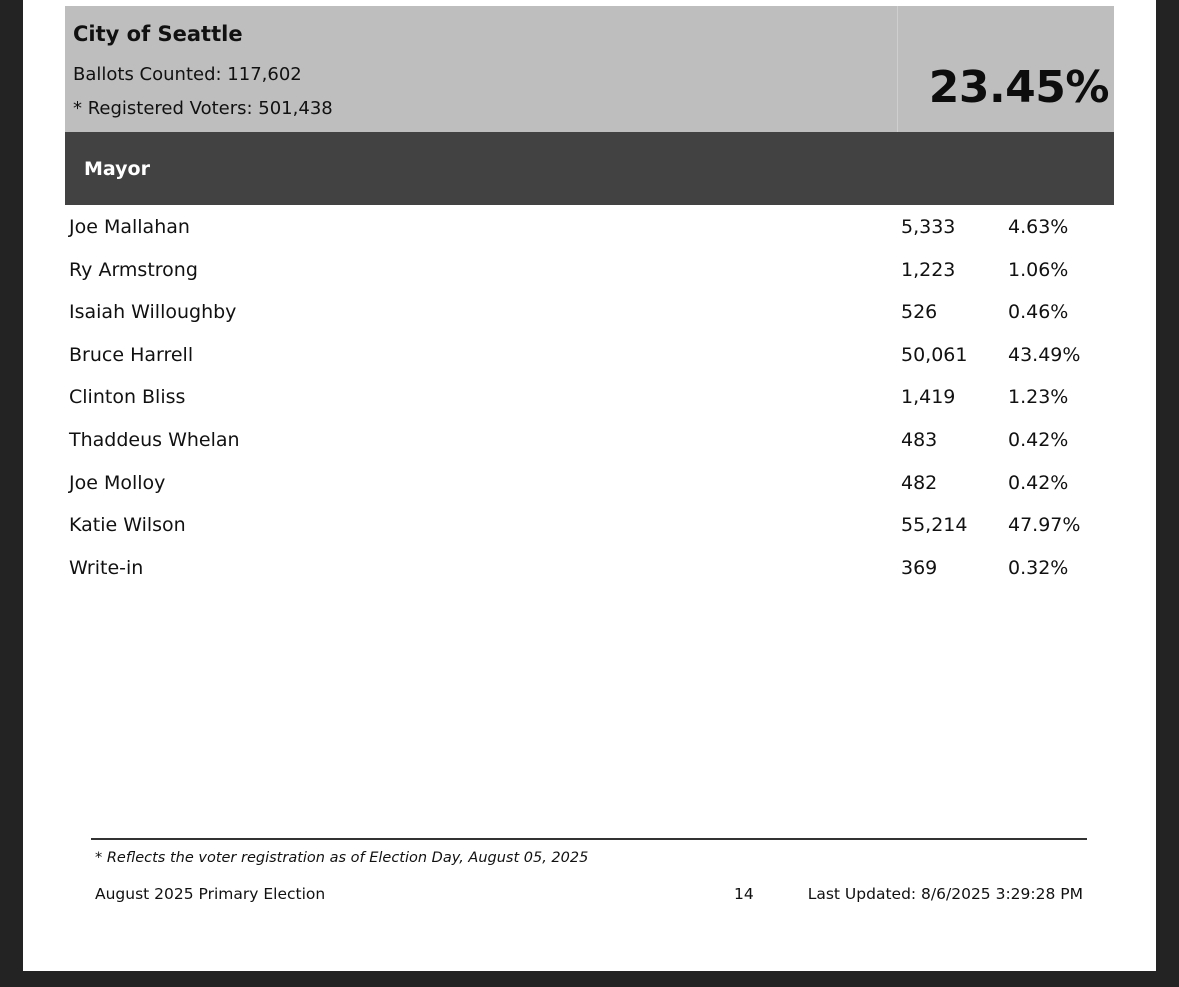 The image size is (1179, 987). Describe the element at coordinates (187, 74) in the screenshot. I see `ballots-counted: Ballots Counted: 117,602` at that location.